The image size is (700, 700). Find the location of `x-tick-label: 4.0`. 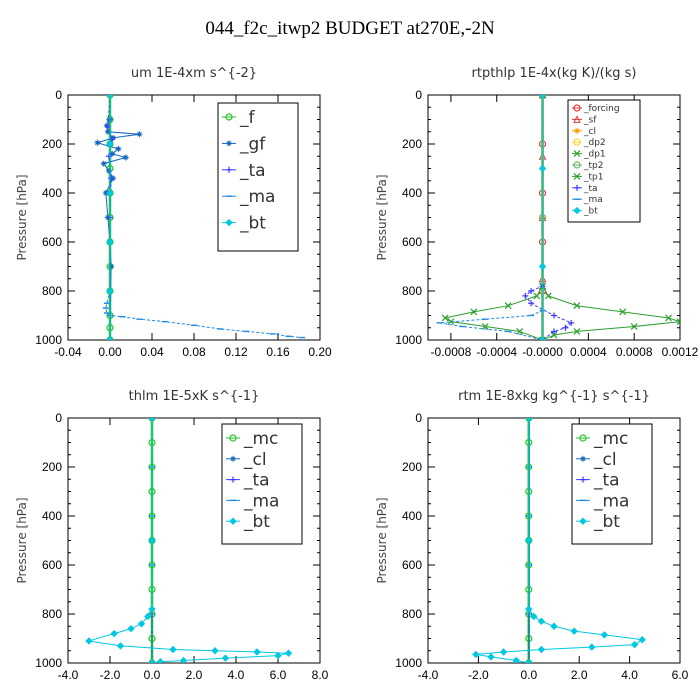

x-tick-label: 4.0 is located at coordinates (236, 675).